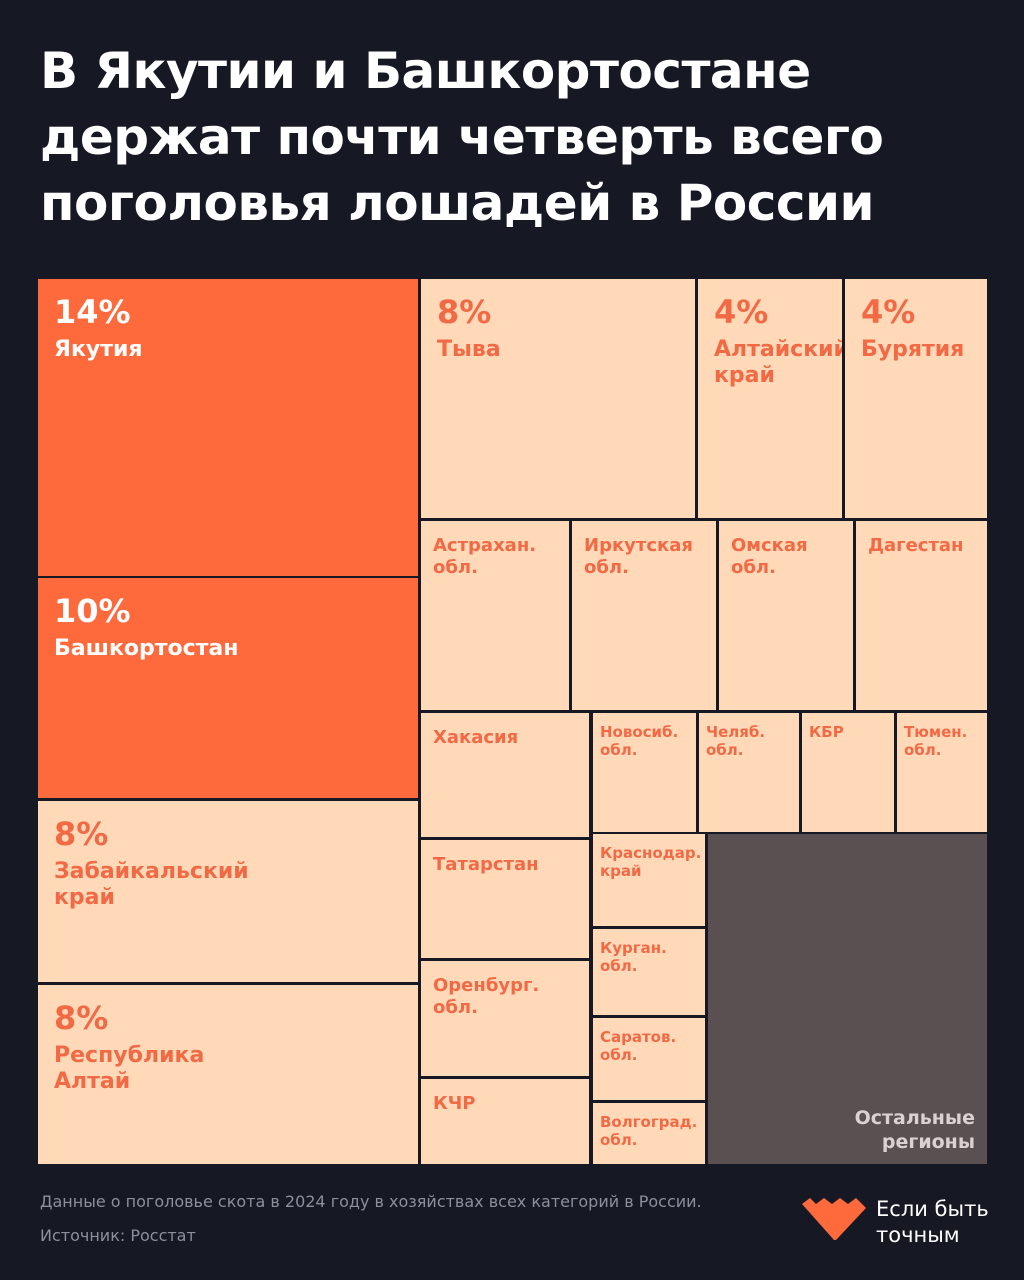 The height and width of the screenshot is (1280, 1024). I want to click on cell-region-label: Якутия, so click(98, 349).